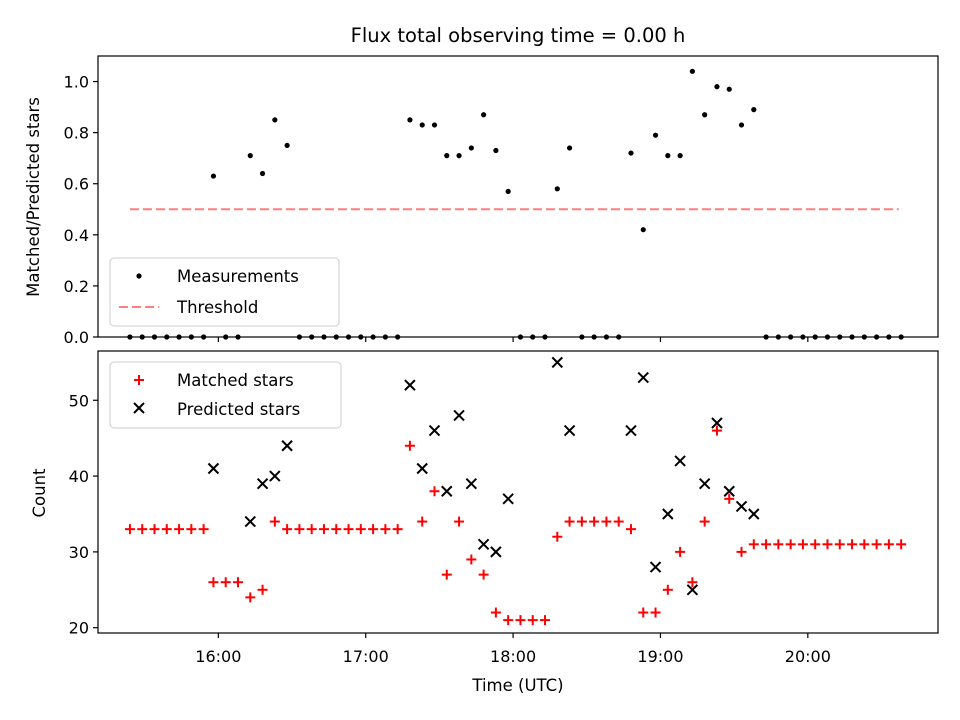  I want to click on predicted-stars-legend-label: Predicted stars, so click(238, 409).